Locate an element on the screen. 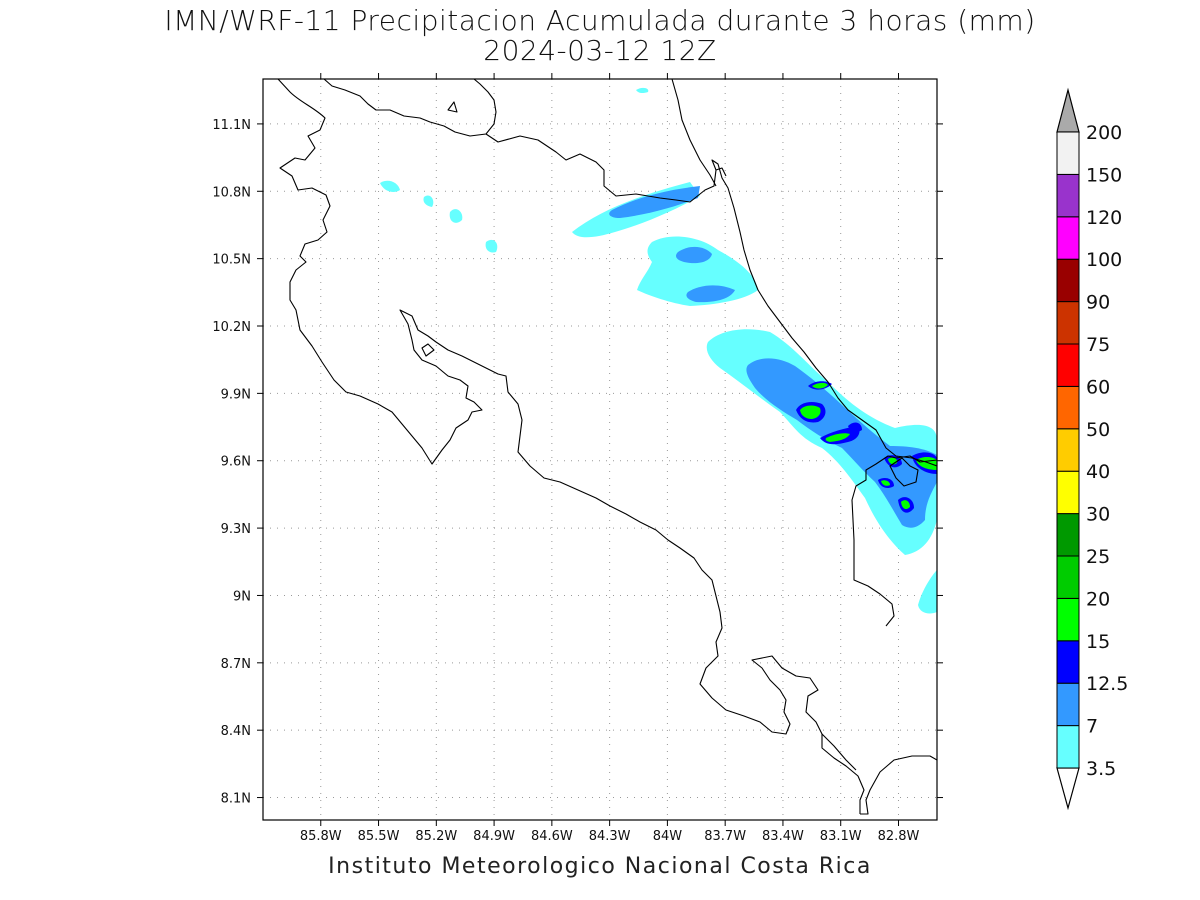  lon-tick-label: 84.3W is located at coordinates (610, 836).